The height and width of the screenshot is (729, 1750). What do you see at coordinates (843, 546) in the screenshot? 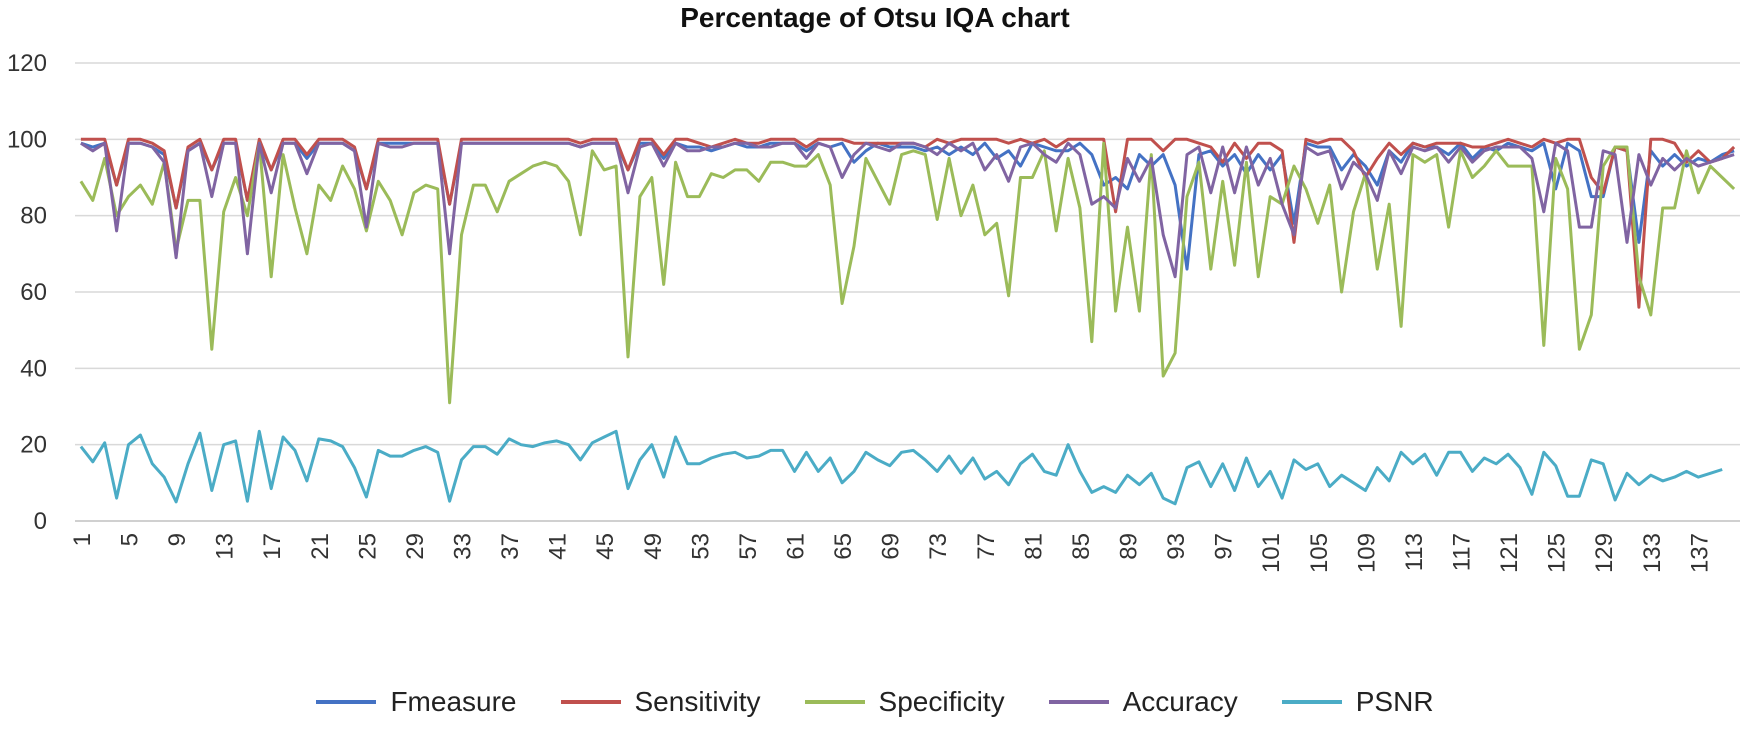
I see `x-tick-label: 65` at bounding box center [843, 546].